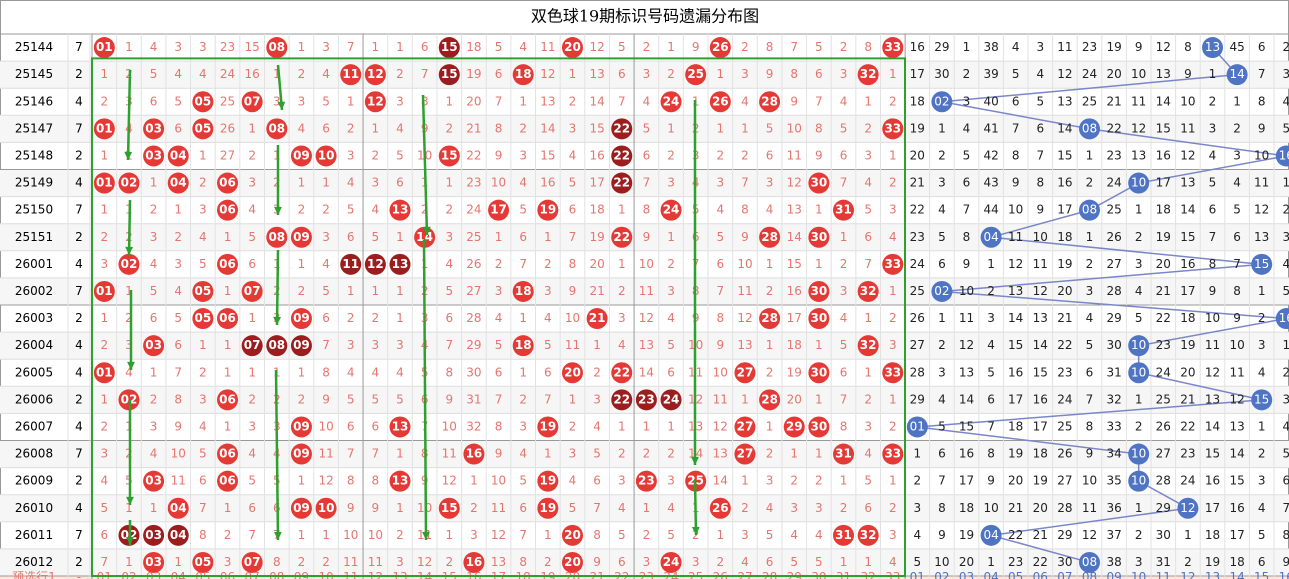  I want to click on footer-blue: 14, so click(1236, 574).